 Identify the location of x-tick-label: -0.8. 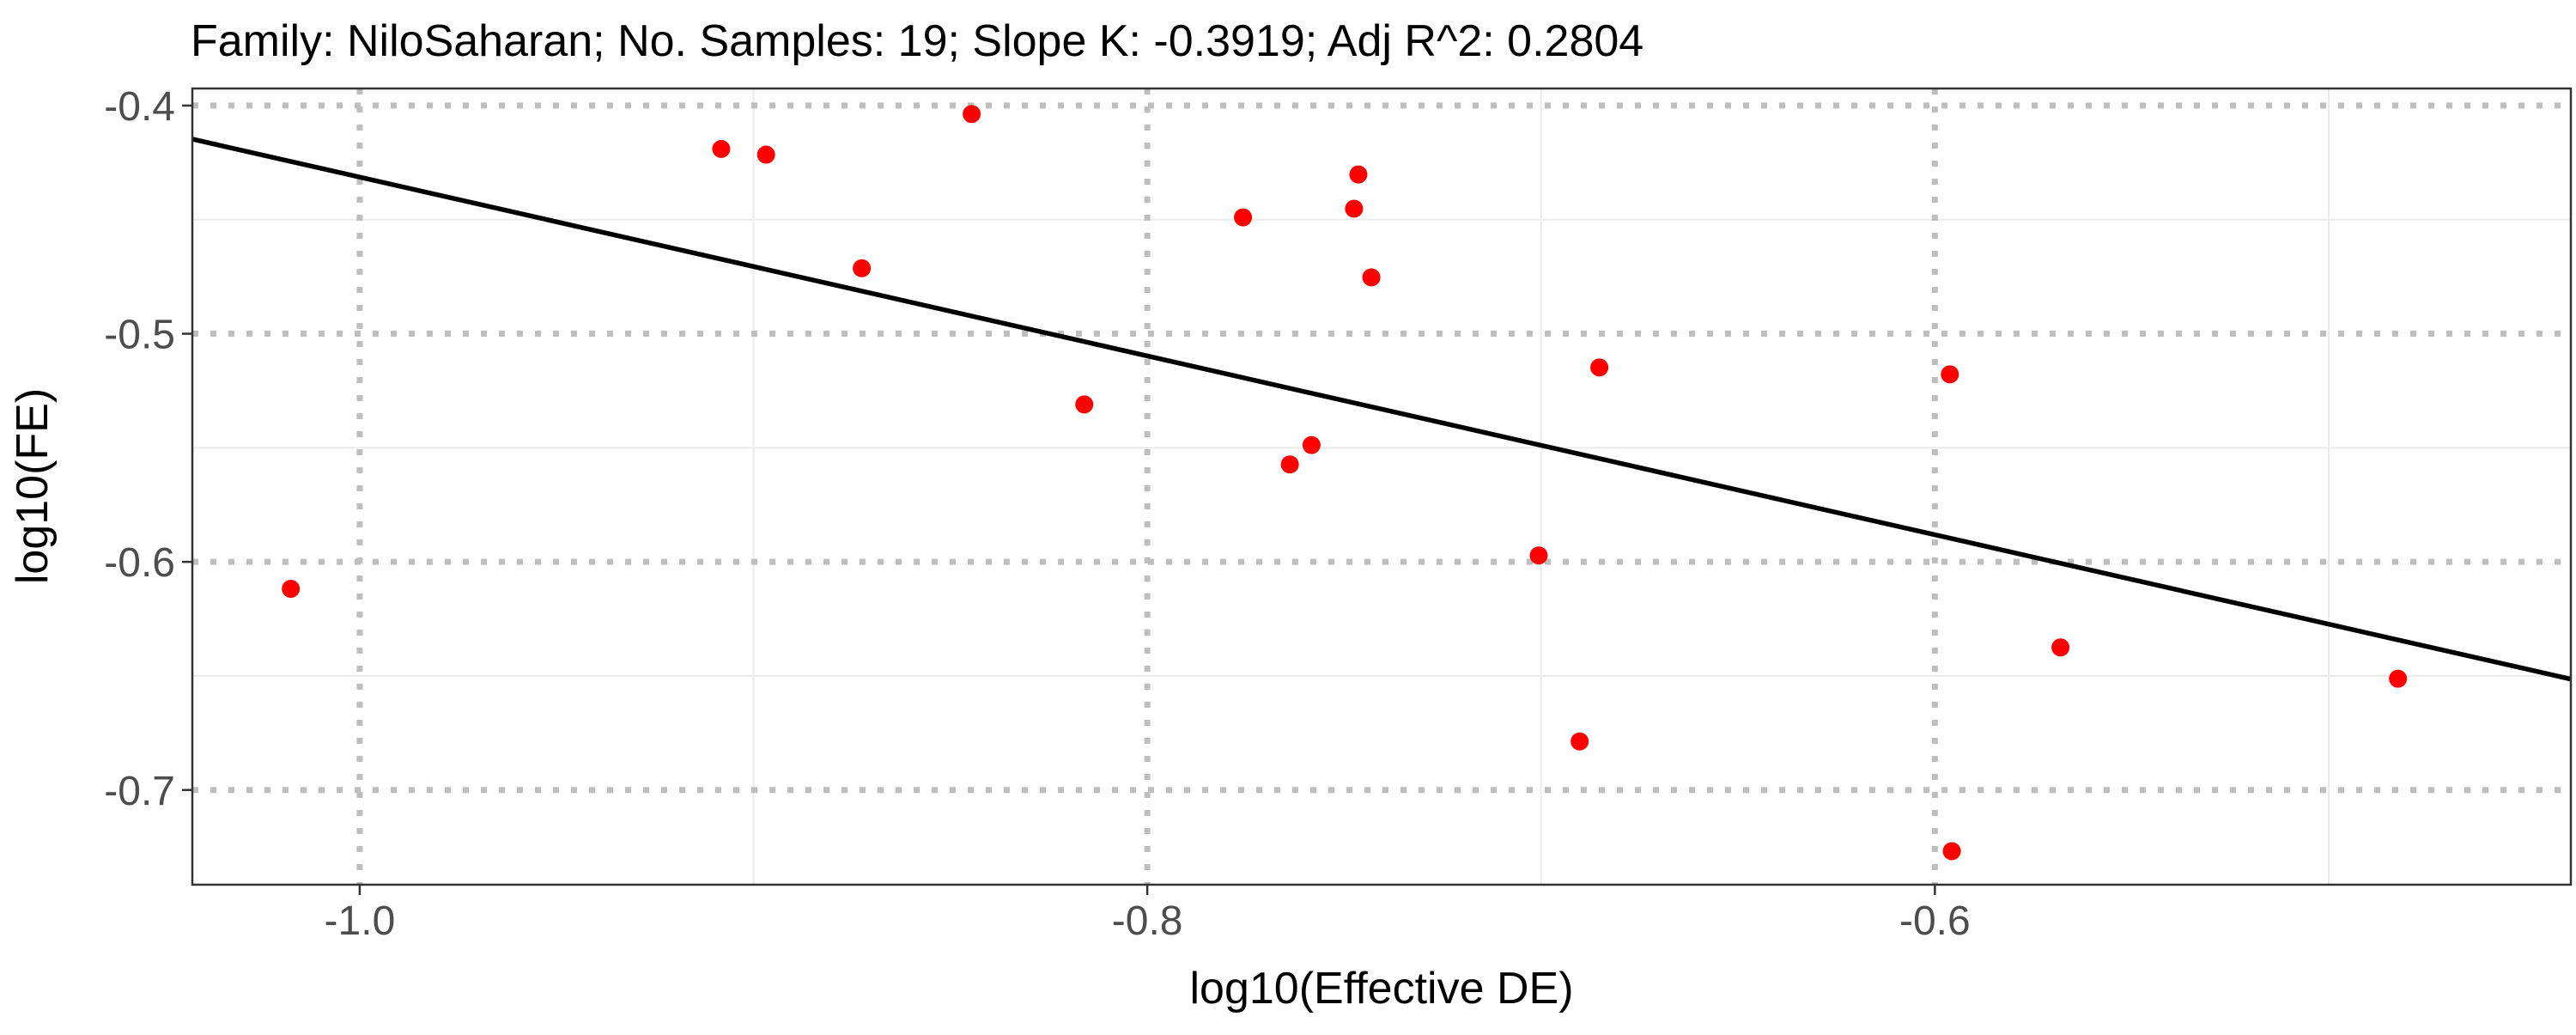
(1147, 921).